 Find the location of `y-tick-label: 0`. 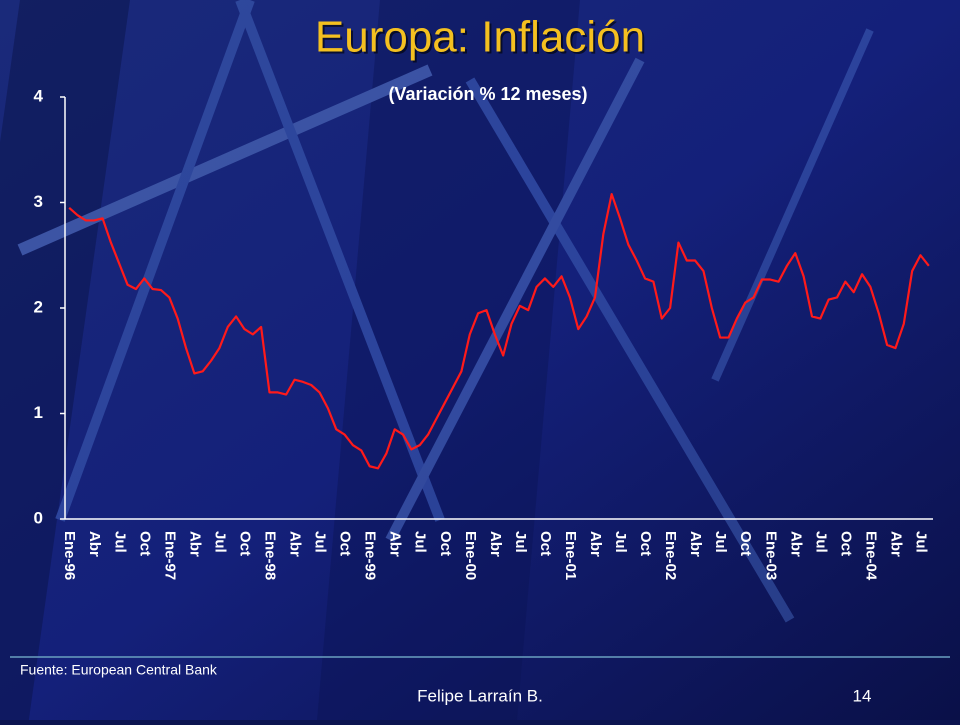

y-tick-label: 0 is located at coordinates (38, 517).